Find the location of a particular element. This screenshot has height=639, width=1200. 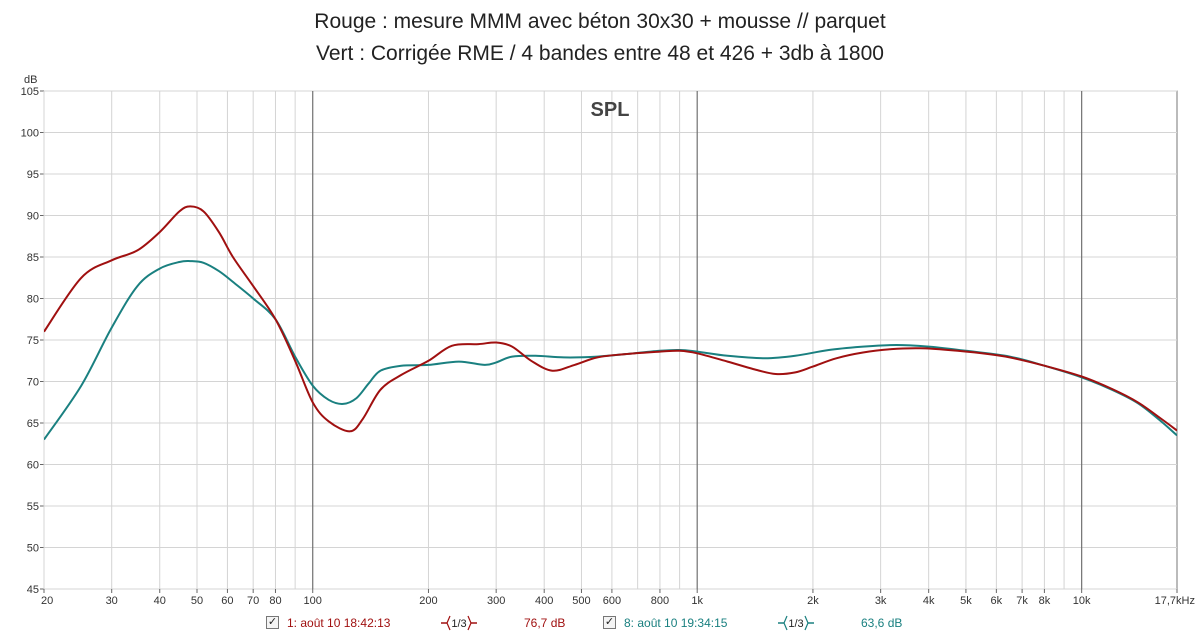

x-tick-label: 30 is located at coordinates (112, 601).